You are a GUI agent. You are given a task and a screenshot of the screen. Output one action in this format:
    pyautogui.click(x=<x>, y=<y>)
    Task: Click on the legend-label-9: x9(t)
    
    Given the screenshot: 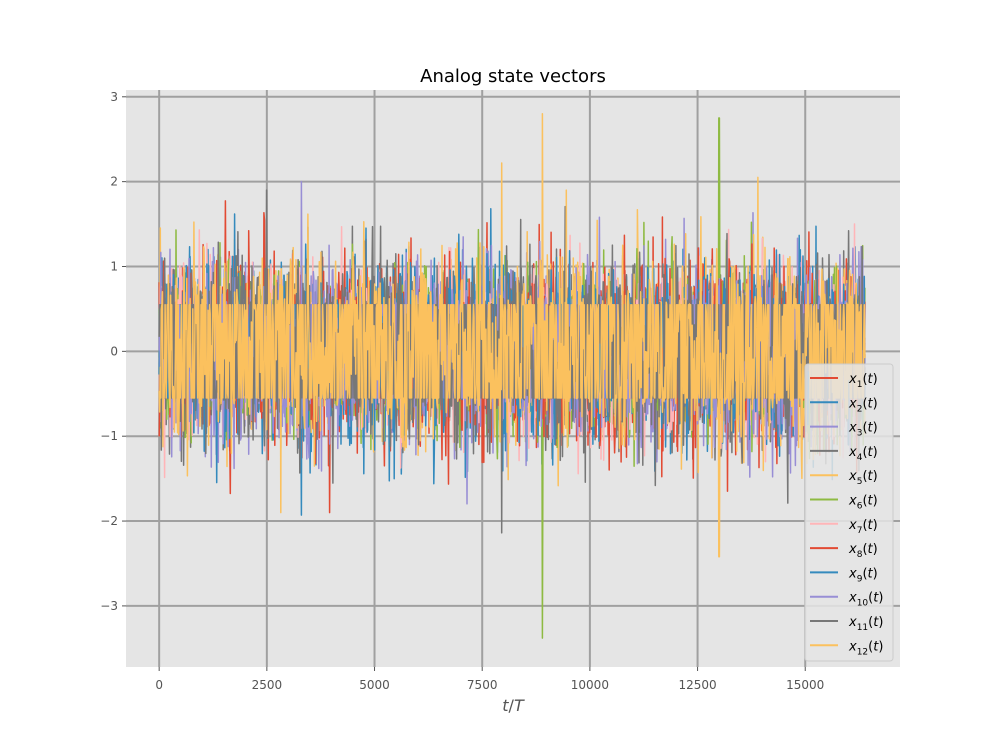 What is the action you would take?
    pyautogui.click(x=863, y=575)
    